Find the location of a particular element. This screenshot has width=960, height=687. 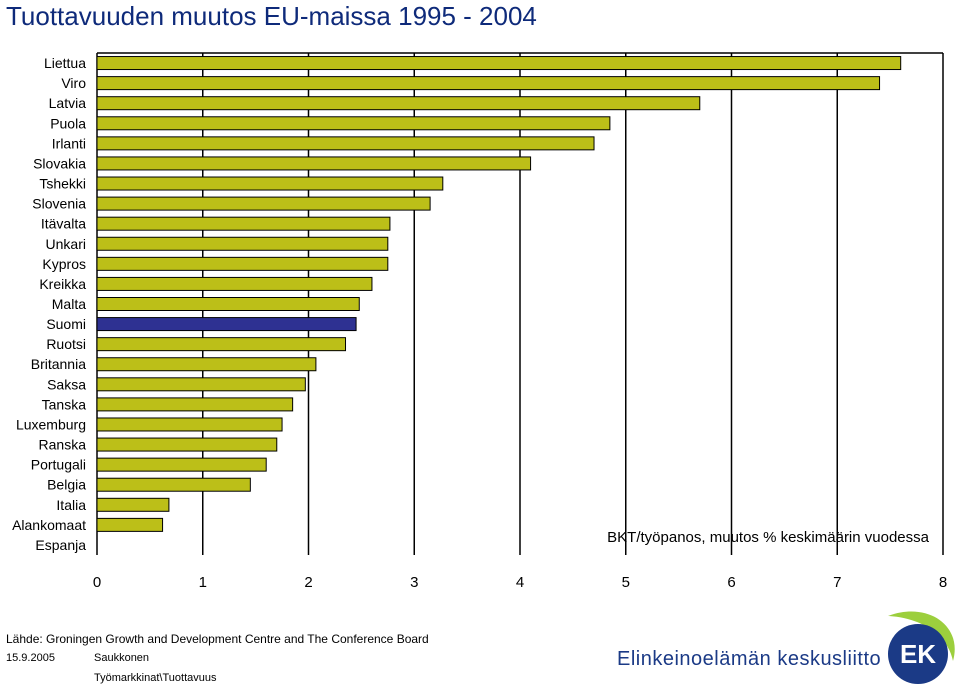

brand-name: Elinkeinoelämän keskusliitto is located at coordinates (749, 659).